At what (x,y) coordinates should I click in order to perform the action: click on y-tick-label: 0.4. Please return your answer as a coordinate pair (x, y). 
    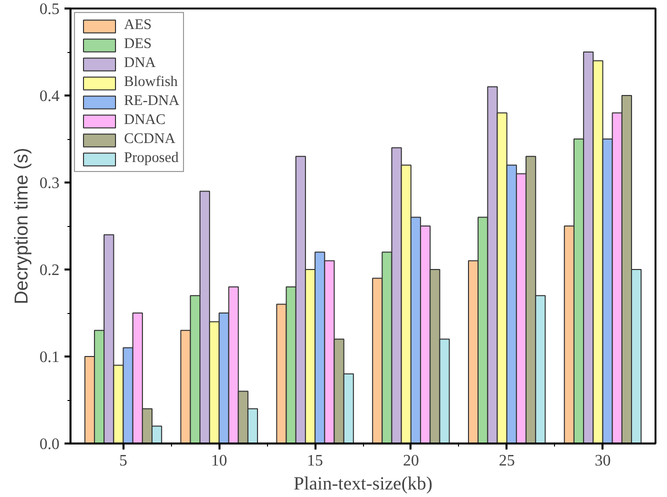
    Looking at the image, I should click on (50, 96).